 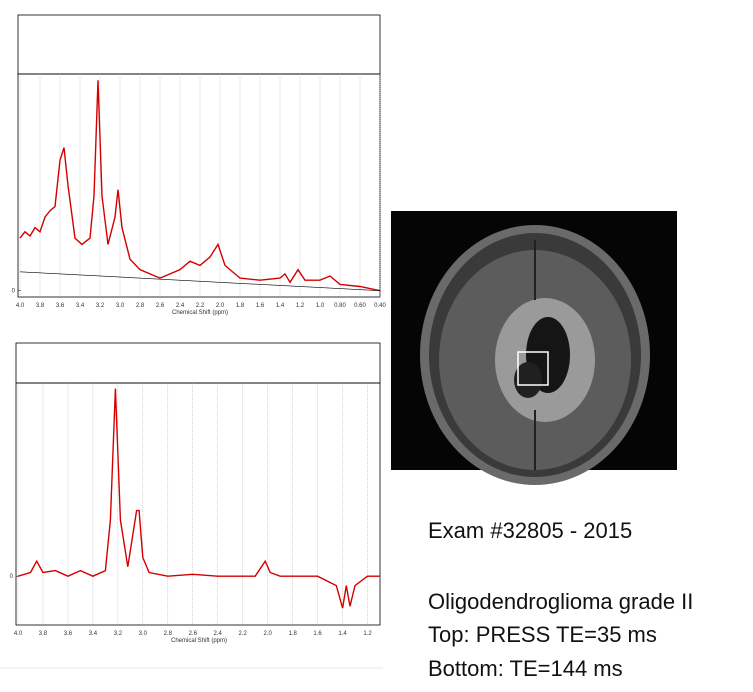 I want to click on bottom-note: Bottom: TE=144 ms, so click(x=525, y=668).